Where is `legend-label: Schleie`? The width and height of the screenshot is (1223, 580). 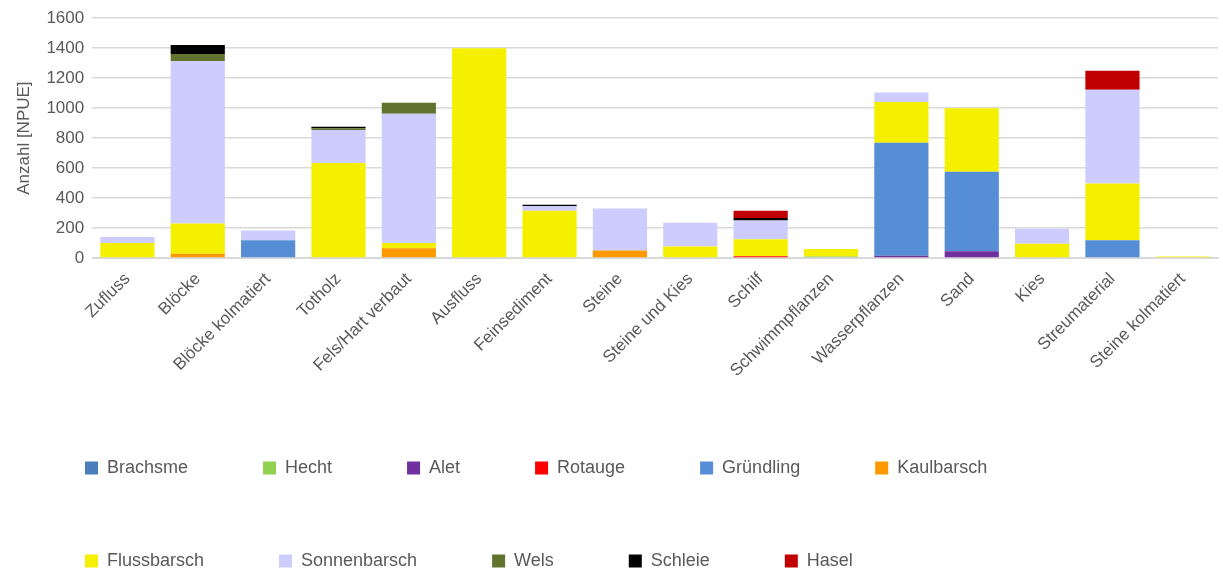 legend-label: Schleie is located at coordinates (680, 559).